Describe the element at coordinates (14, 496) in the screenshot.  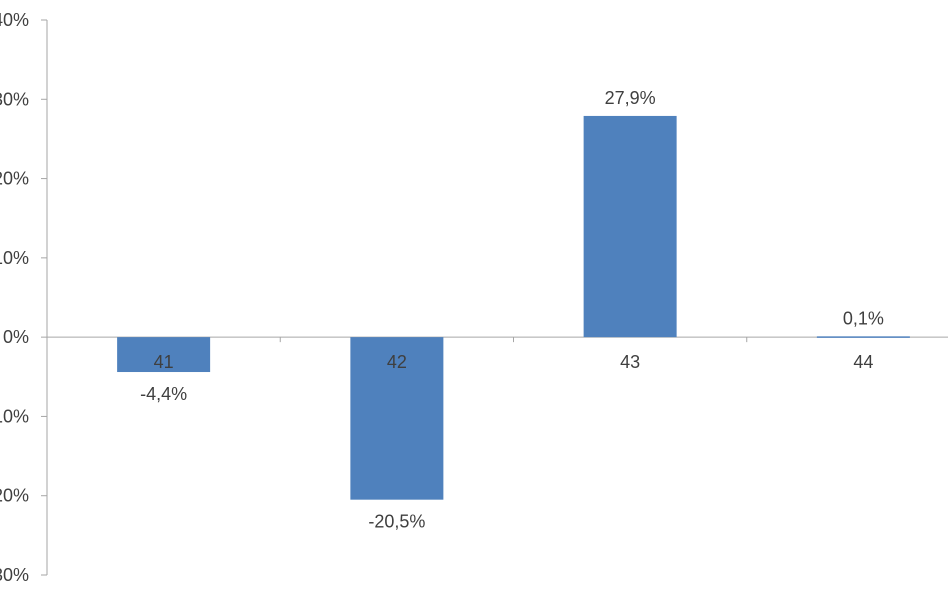
I see `y-tick-label: -20%` at that location.